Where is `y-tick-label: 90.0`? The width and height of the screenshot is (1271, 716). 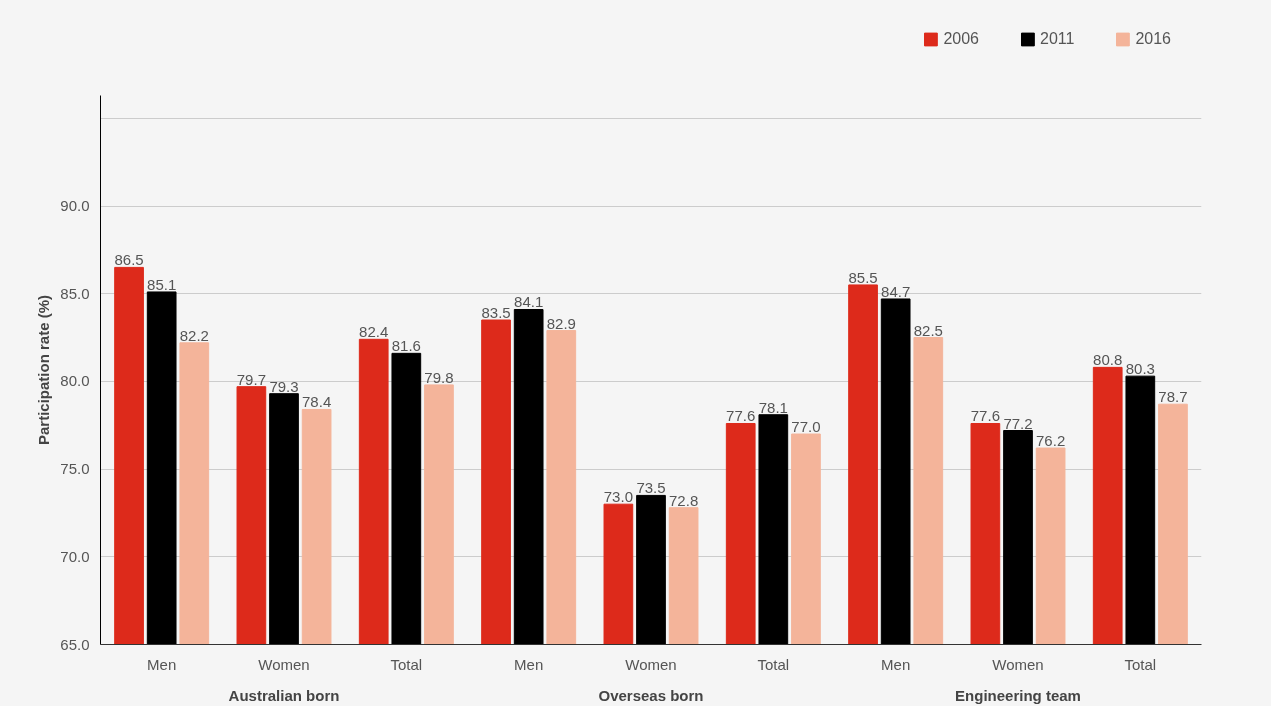
y-tick-label: 90.0 is located at coordinates (75, 205).